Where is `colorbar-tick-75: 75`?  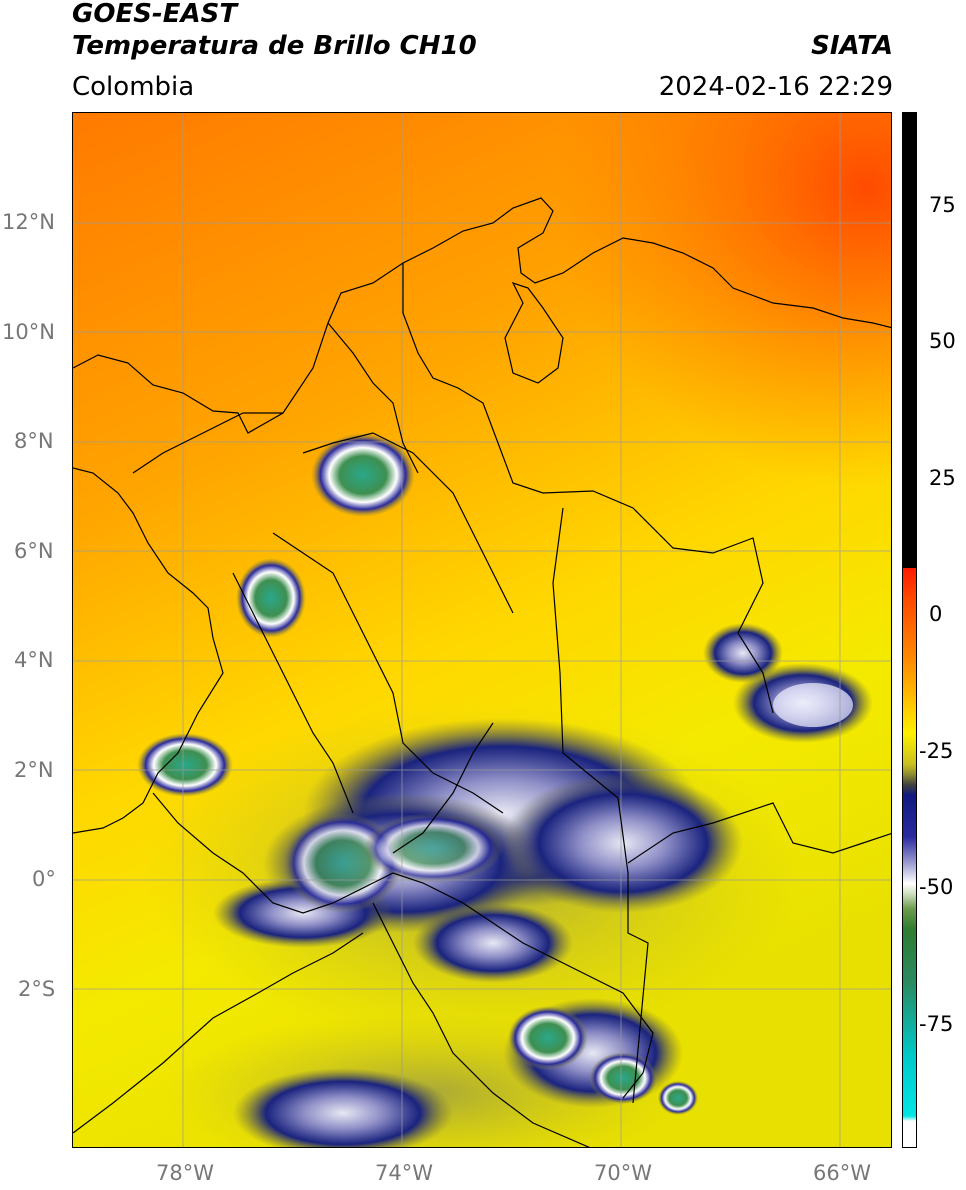
colorbar-tick-75: 75 is located at coordinates (942, 205).